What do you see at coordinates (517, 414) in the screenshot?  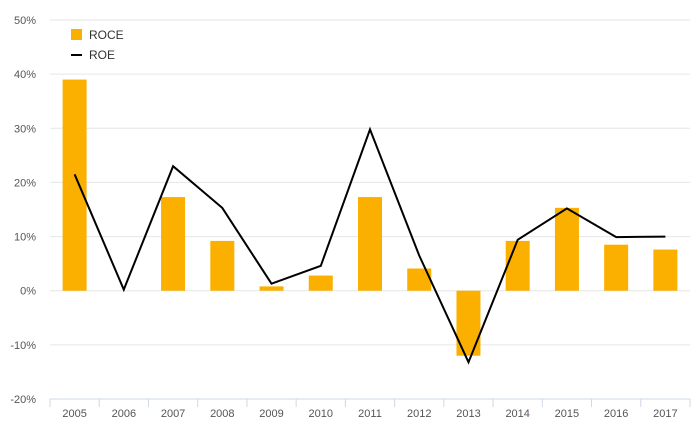 I see `x-tick-label: 2014` at bounding box center [517, 414].